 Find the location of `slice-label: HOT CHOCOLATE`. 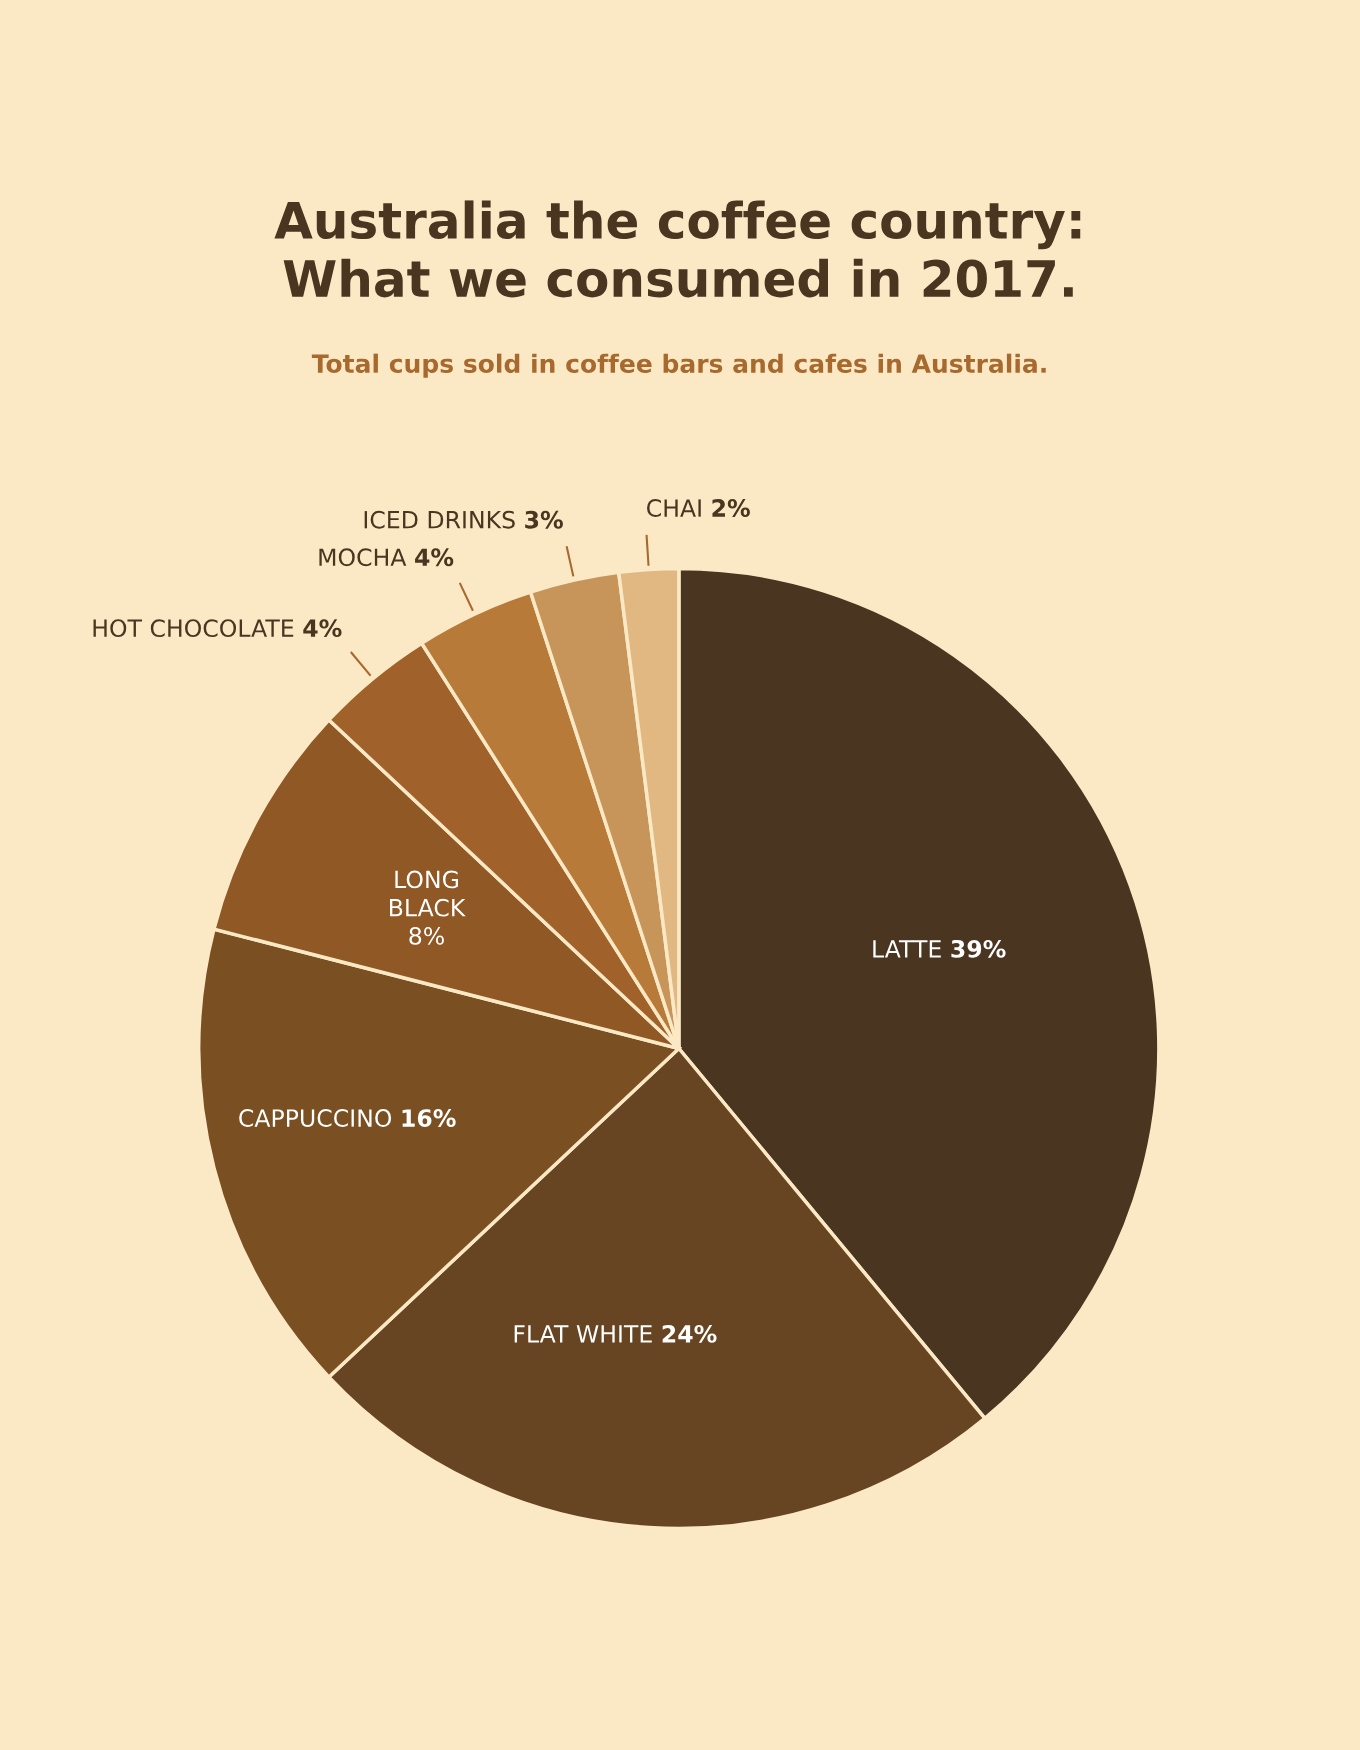

slice-label: HOT CHOCOLATE is located at coordinates (193, 628).